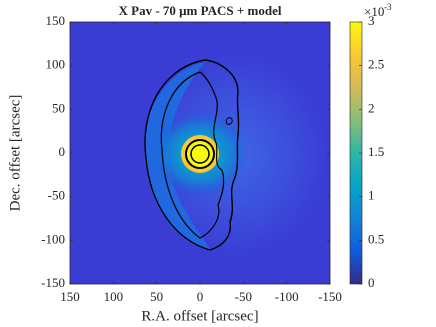 The image size is (436, 327). Describe the element at coordinates (200, 10) in the screenshot. I see `chart-title: X Pav - 70 μm PACS + model` at that location.